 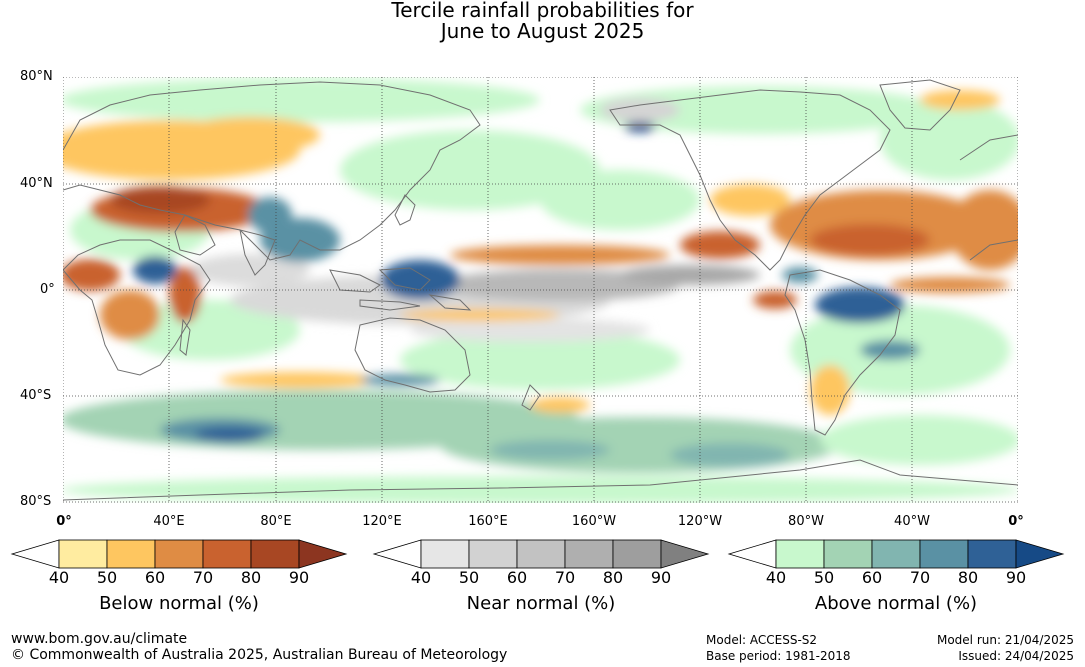 I want to click on legend-below-tick: 80, so click(x=251, y=577).